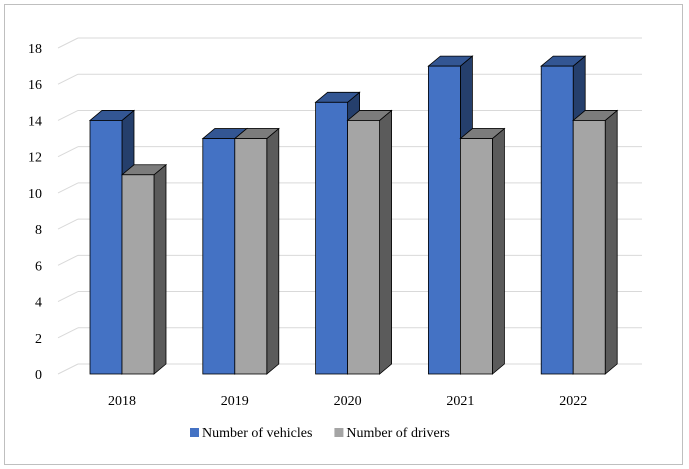 The width and height of the screenshot is (689, 469). I want to click on legend-item-drivers: Number of drivers, so click(392, 433).